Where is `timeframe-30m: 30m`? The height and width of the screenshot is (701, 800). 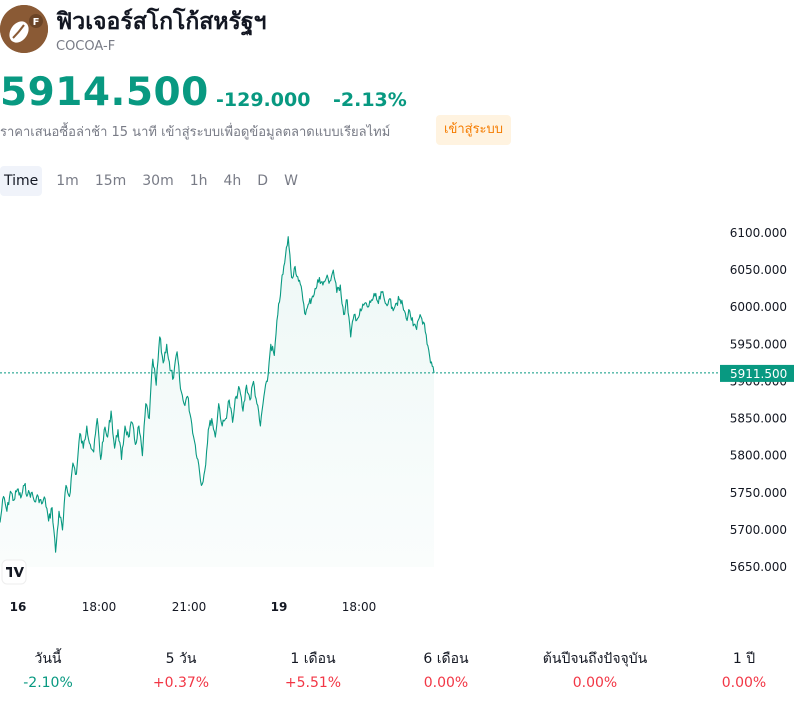 timeframe-30m: 30m is located at coordinates (158, 181).